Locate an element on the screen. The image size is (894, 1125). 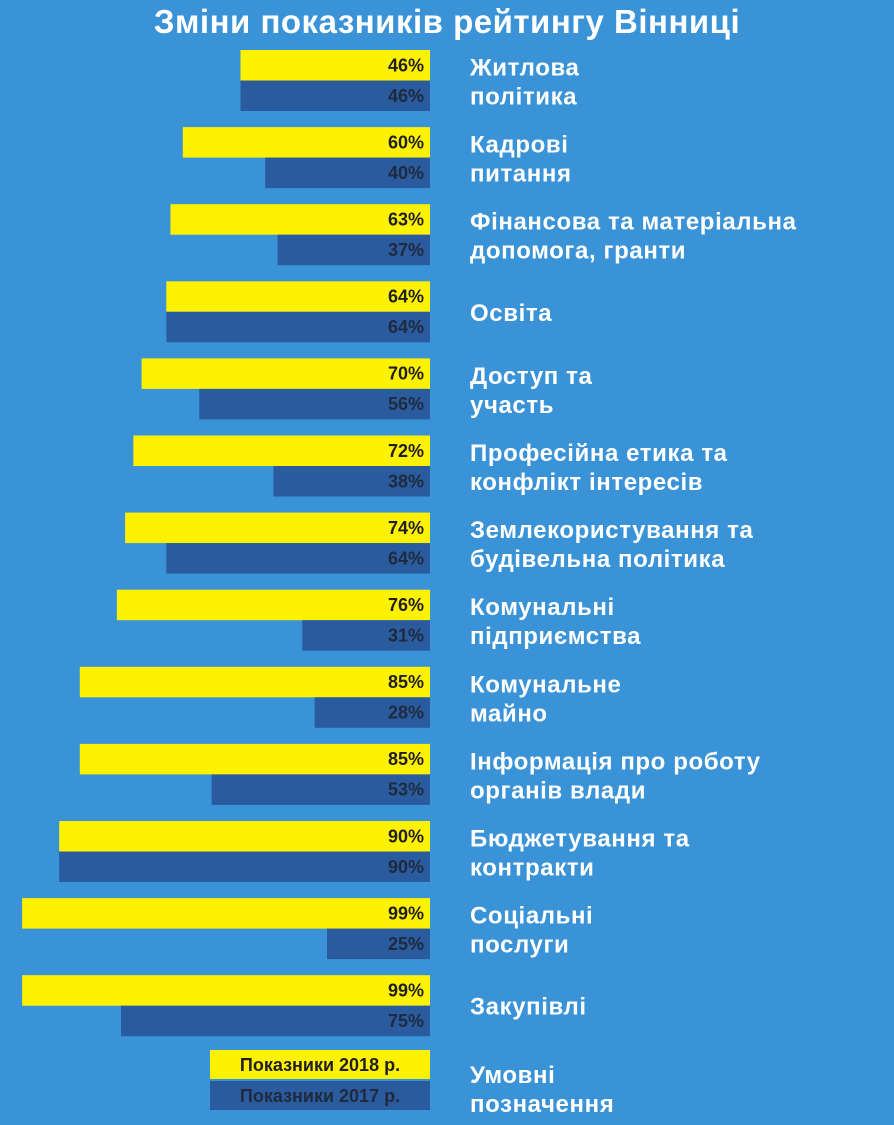
category-label: Житлова is located at coordinates (524, 68).